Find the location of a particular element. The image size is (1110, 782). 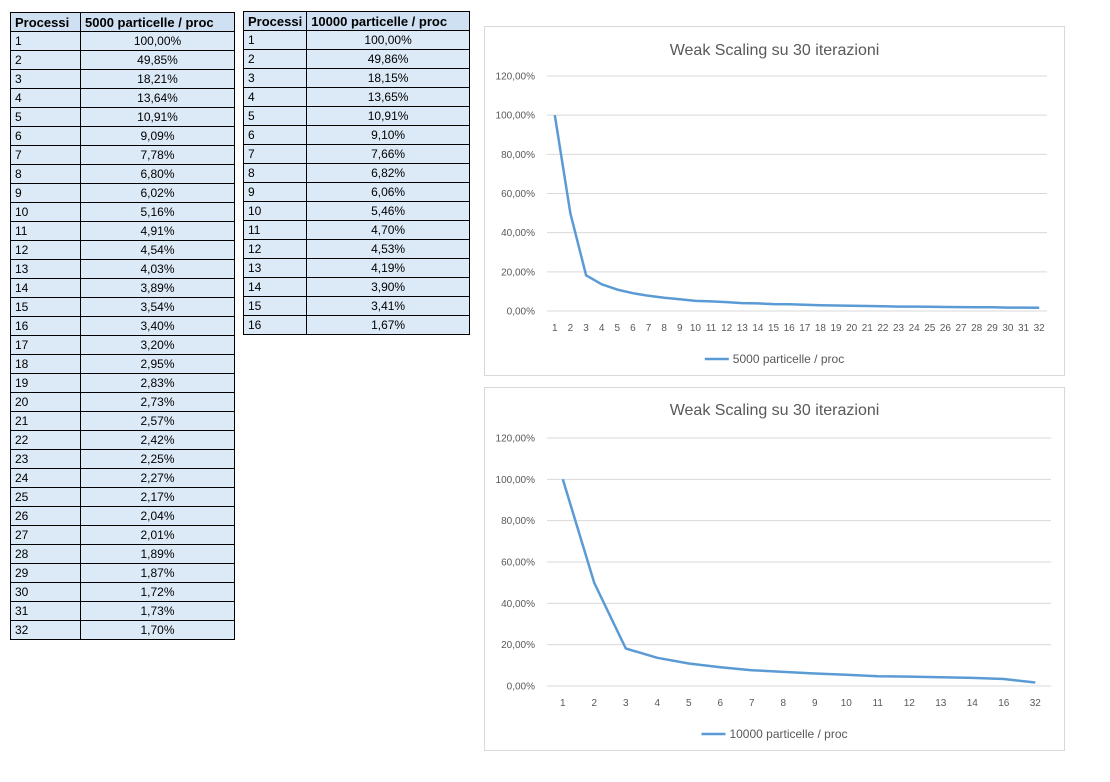

x-tick-label: 9 is located at coordinates (680, 328).